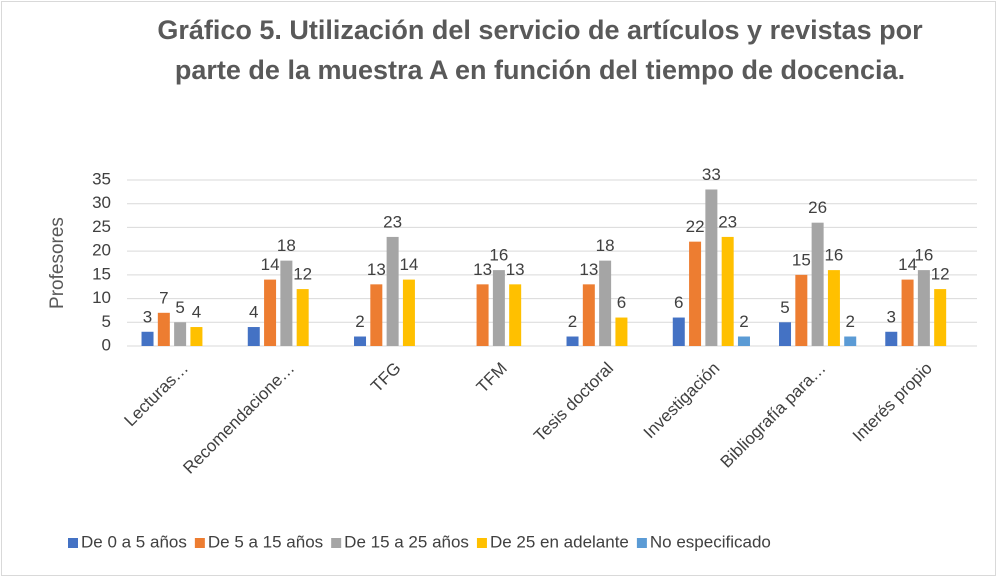 The image size is (997, 577). Describe the element at coordinates (817, 207) in the screenshot. I see `data-label: 26` at that location.